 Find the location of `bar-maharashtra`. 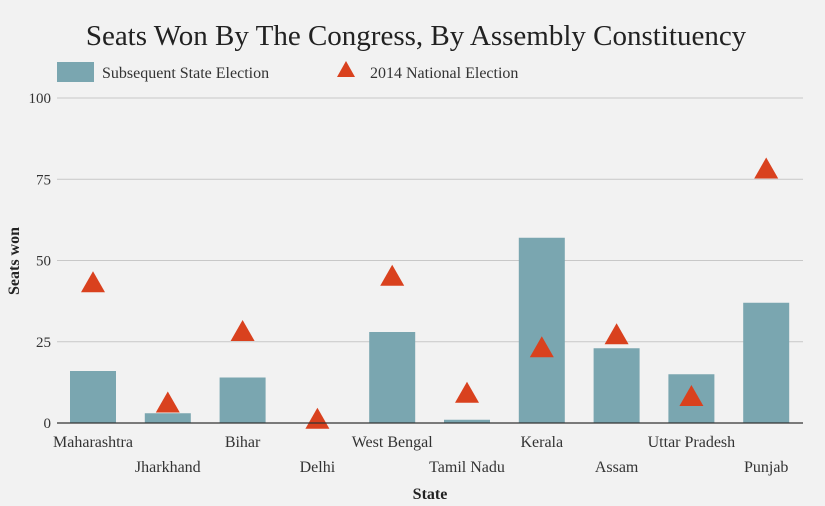

bar-maharashtra is located at coordinates (93, 397).